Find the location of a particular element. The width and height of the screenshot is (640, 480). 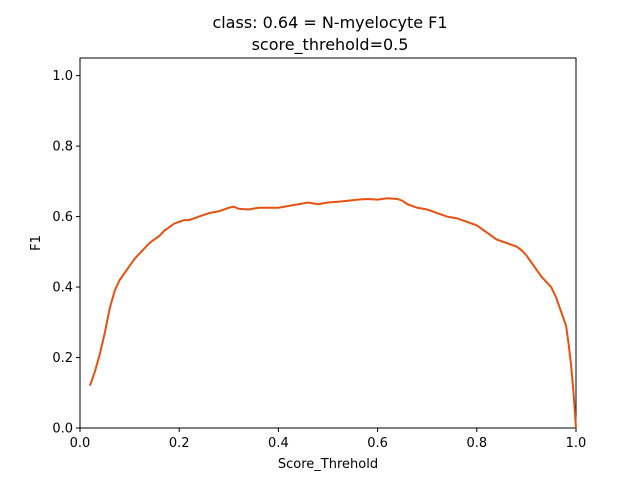

y-tick-label: 0.0 is located at coordinates (62, 429).